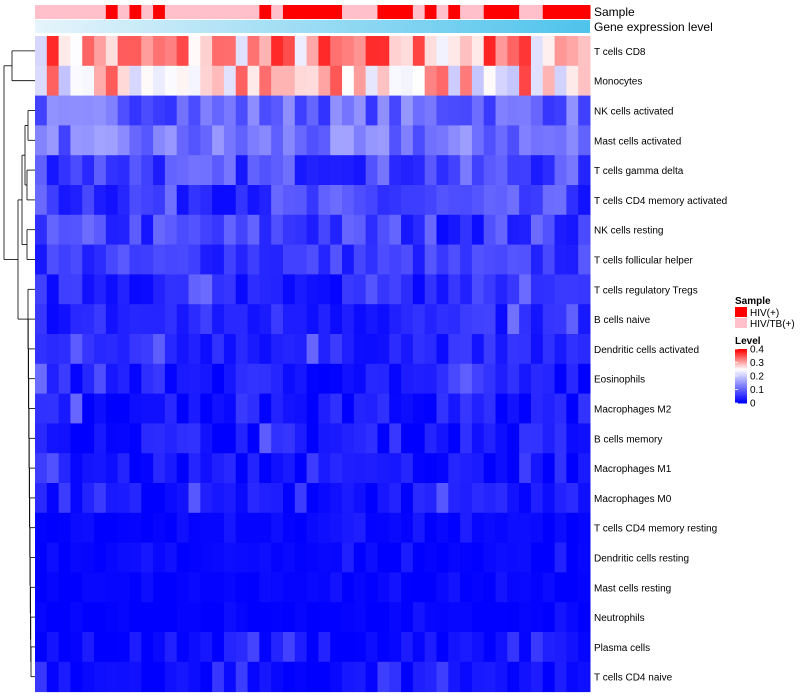  Describe the element at coordinates (19, 364) in the screenshot. I see `row-dendrogram` at that location.